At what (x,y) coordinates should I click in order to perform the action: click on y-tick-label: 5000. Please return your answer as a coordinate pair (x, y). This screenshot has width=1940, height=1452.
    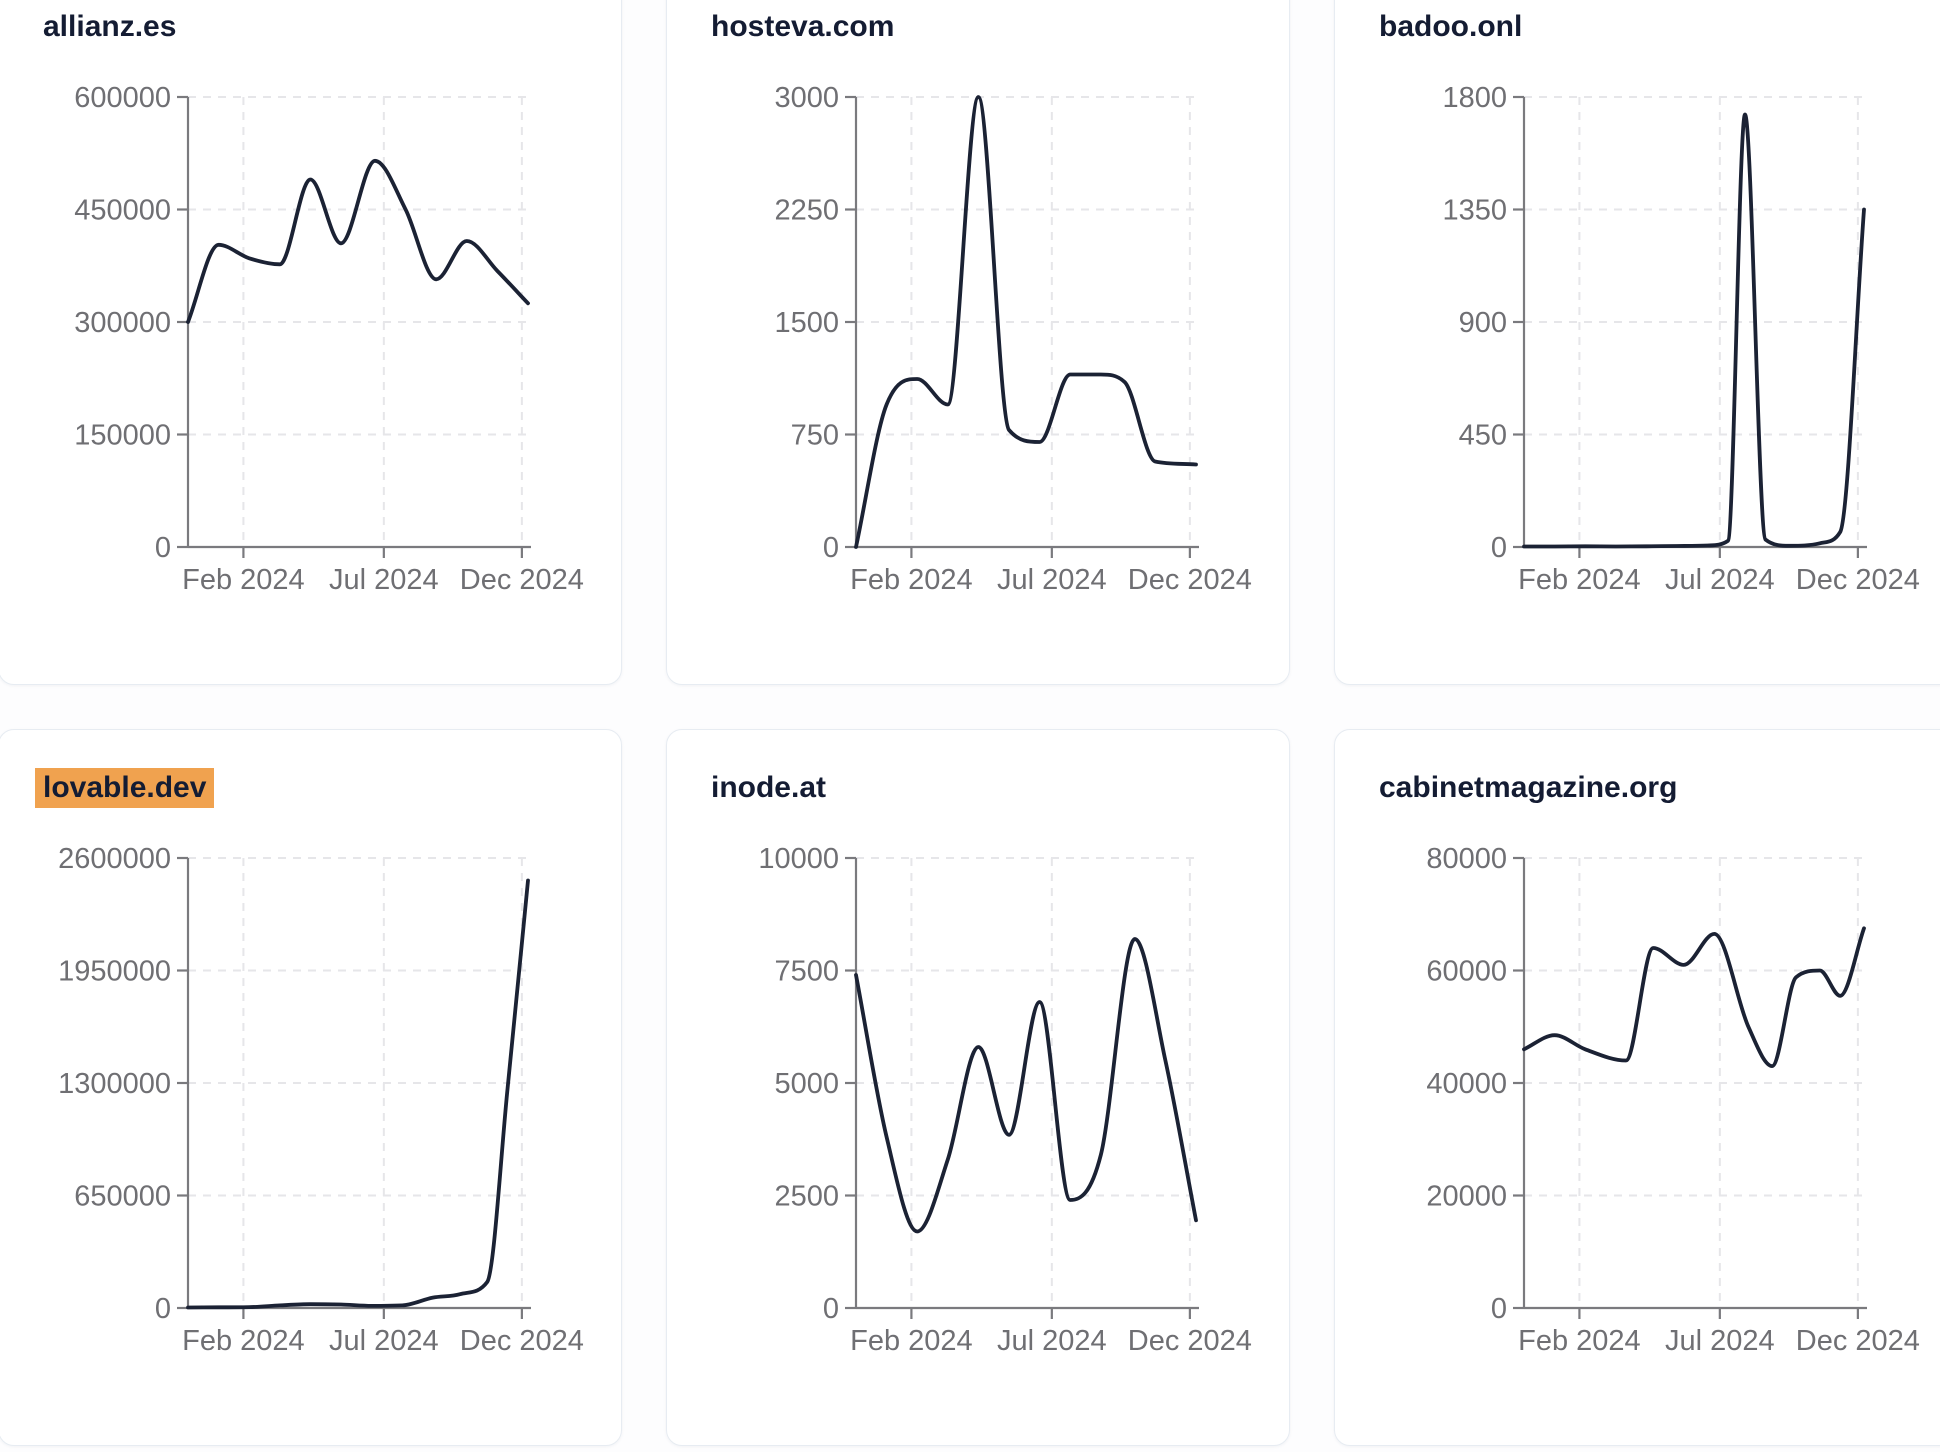
    Looking at the image, I should click on (806, 1084).